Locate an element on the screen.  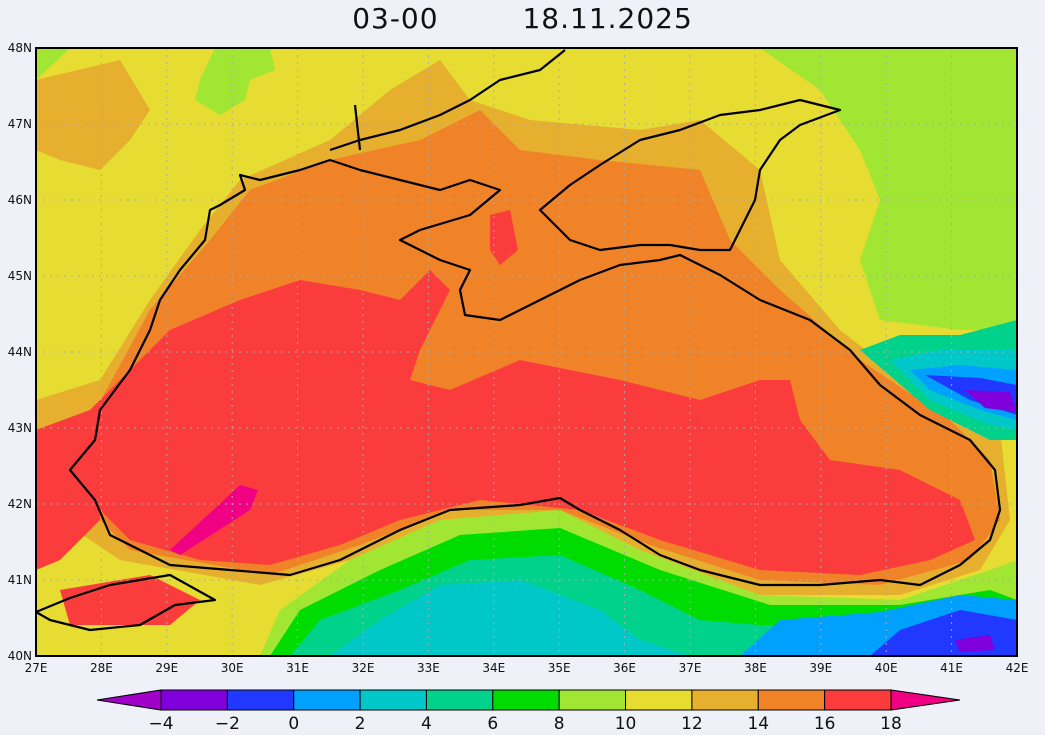
colorbar-label: 2 is located at coordinates (360, 724).